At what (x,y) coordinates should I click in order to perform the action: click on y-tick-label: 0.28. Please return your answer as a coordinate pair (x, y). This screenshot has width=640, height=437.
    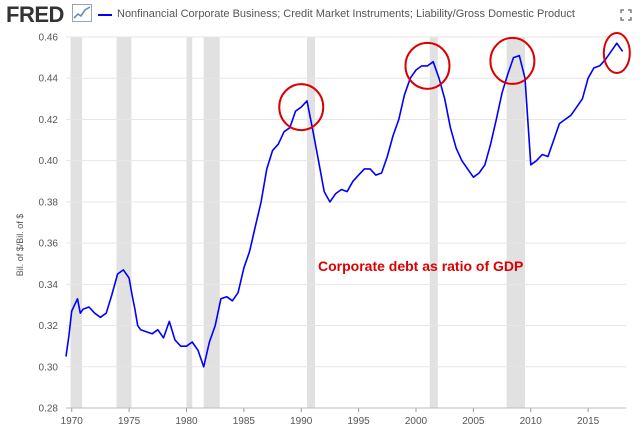
    Looking at the image, I should click on (49, 409).